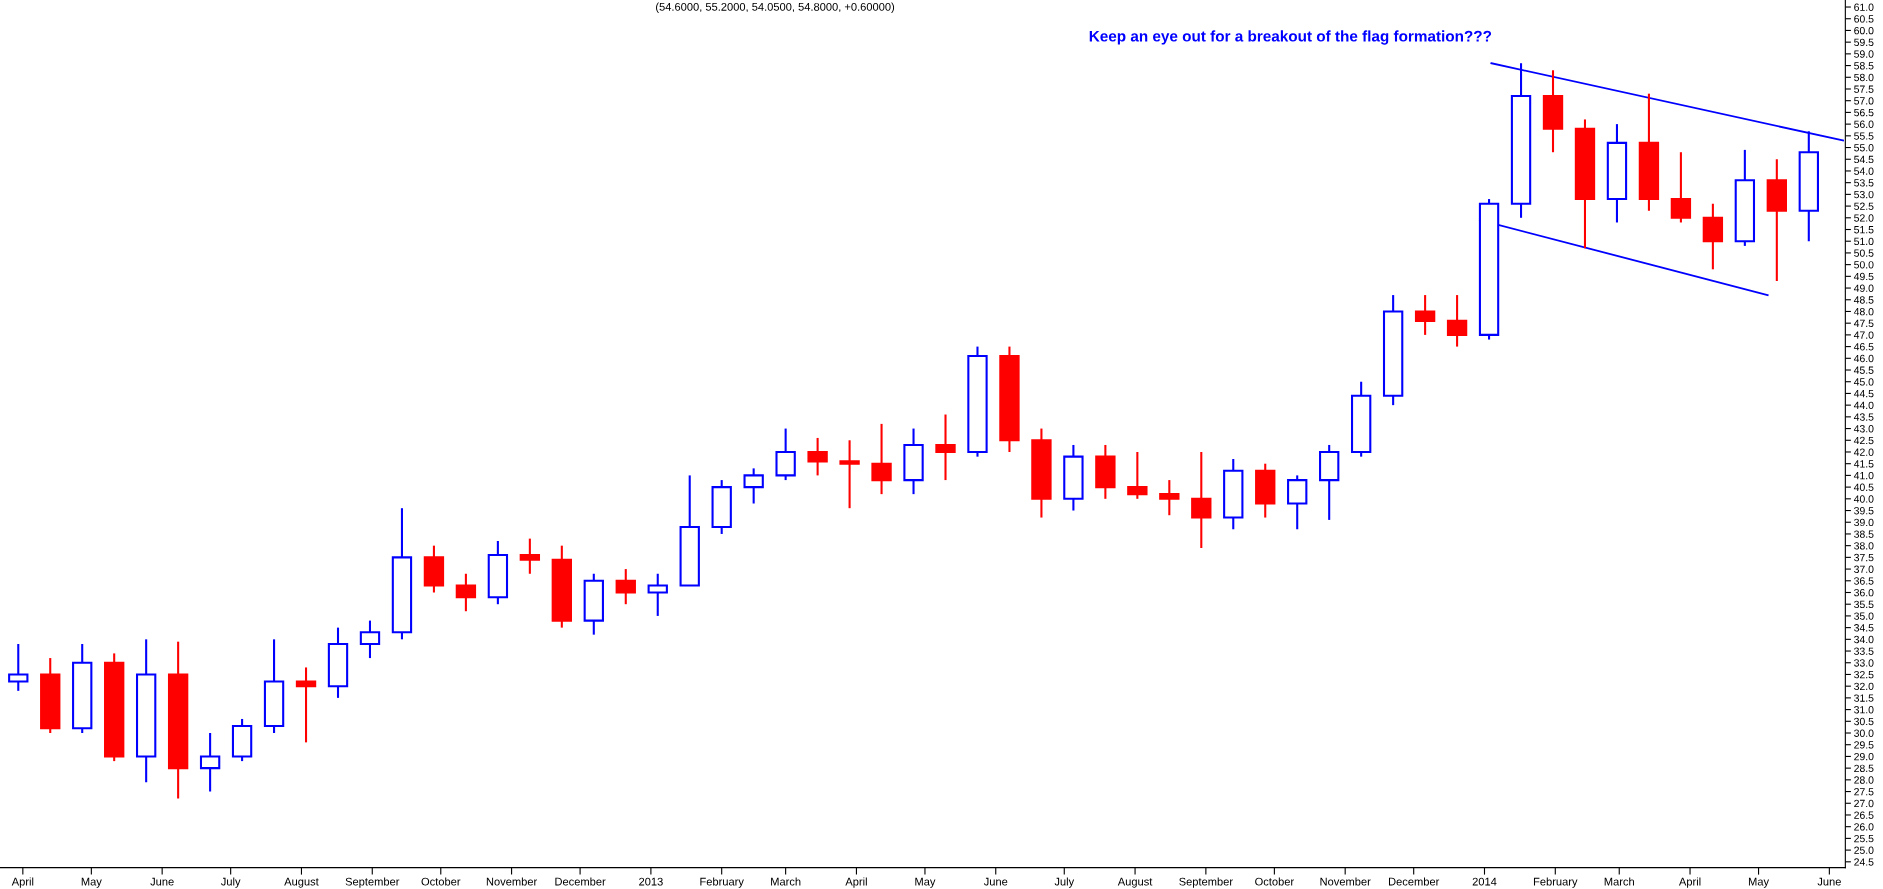 The width and height of the screenshot is (1883, 889). What do you see at coordinates (1864, 616) in the screenshot?
I see `y-tick-label: 35.0` at bounding box center [1864, 616].